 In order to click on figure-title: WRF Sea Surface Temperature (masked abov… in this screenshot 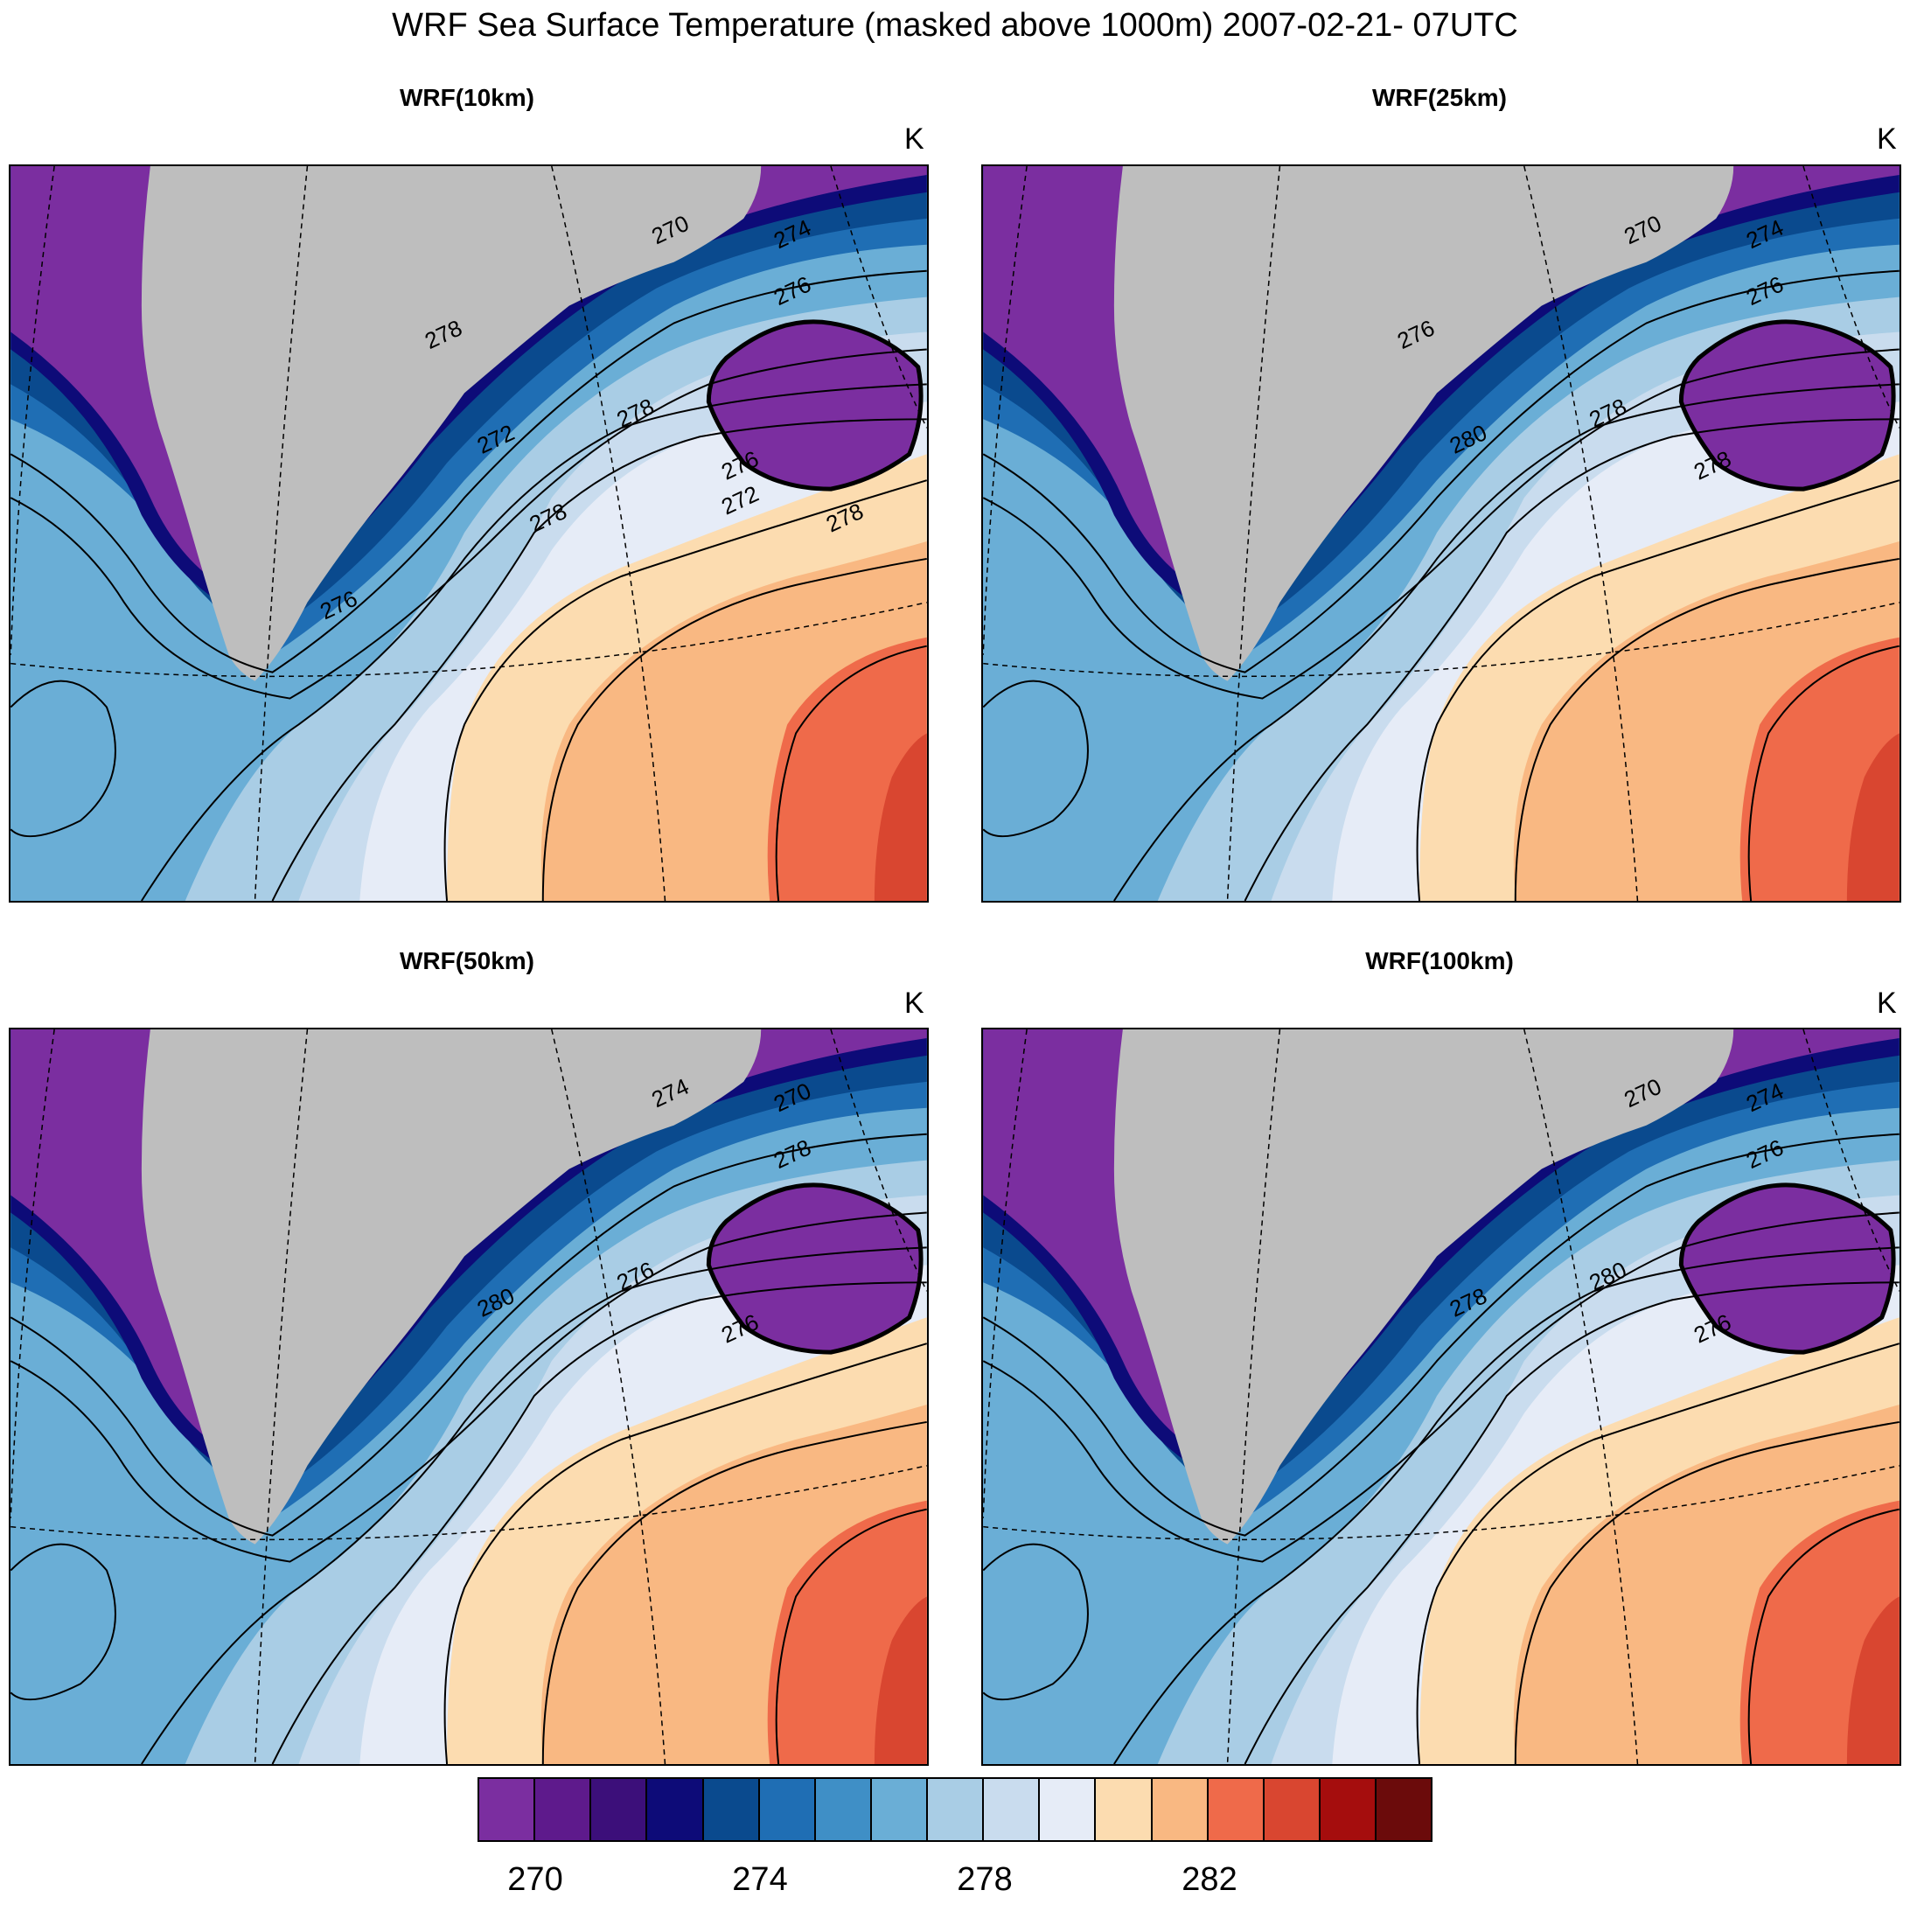, I will do `click(955, 25)`.